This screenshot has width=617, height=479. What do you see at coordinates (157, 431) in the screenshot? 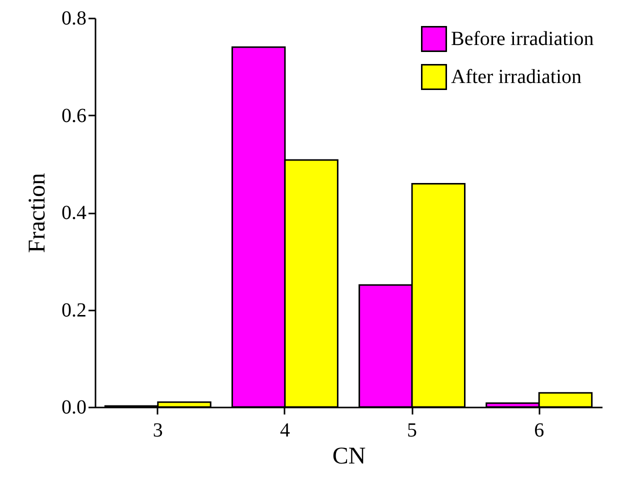
I see `x-tick-label: 3` at bounding box center [157, 431].